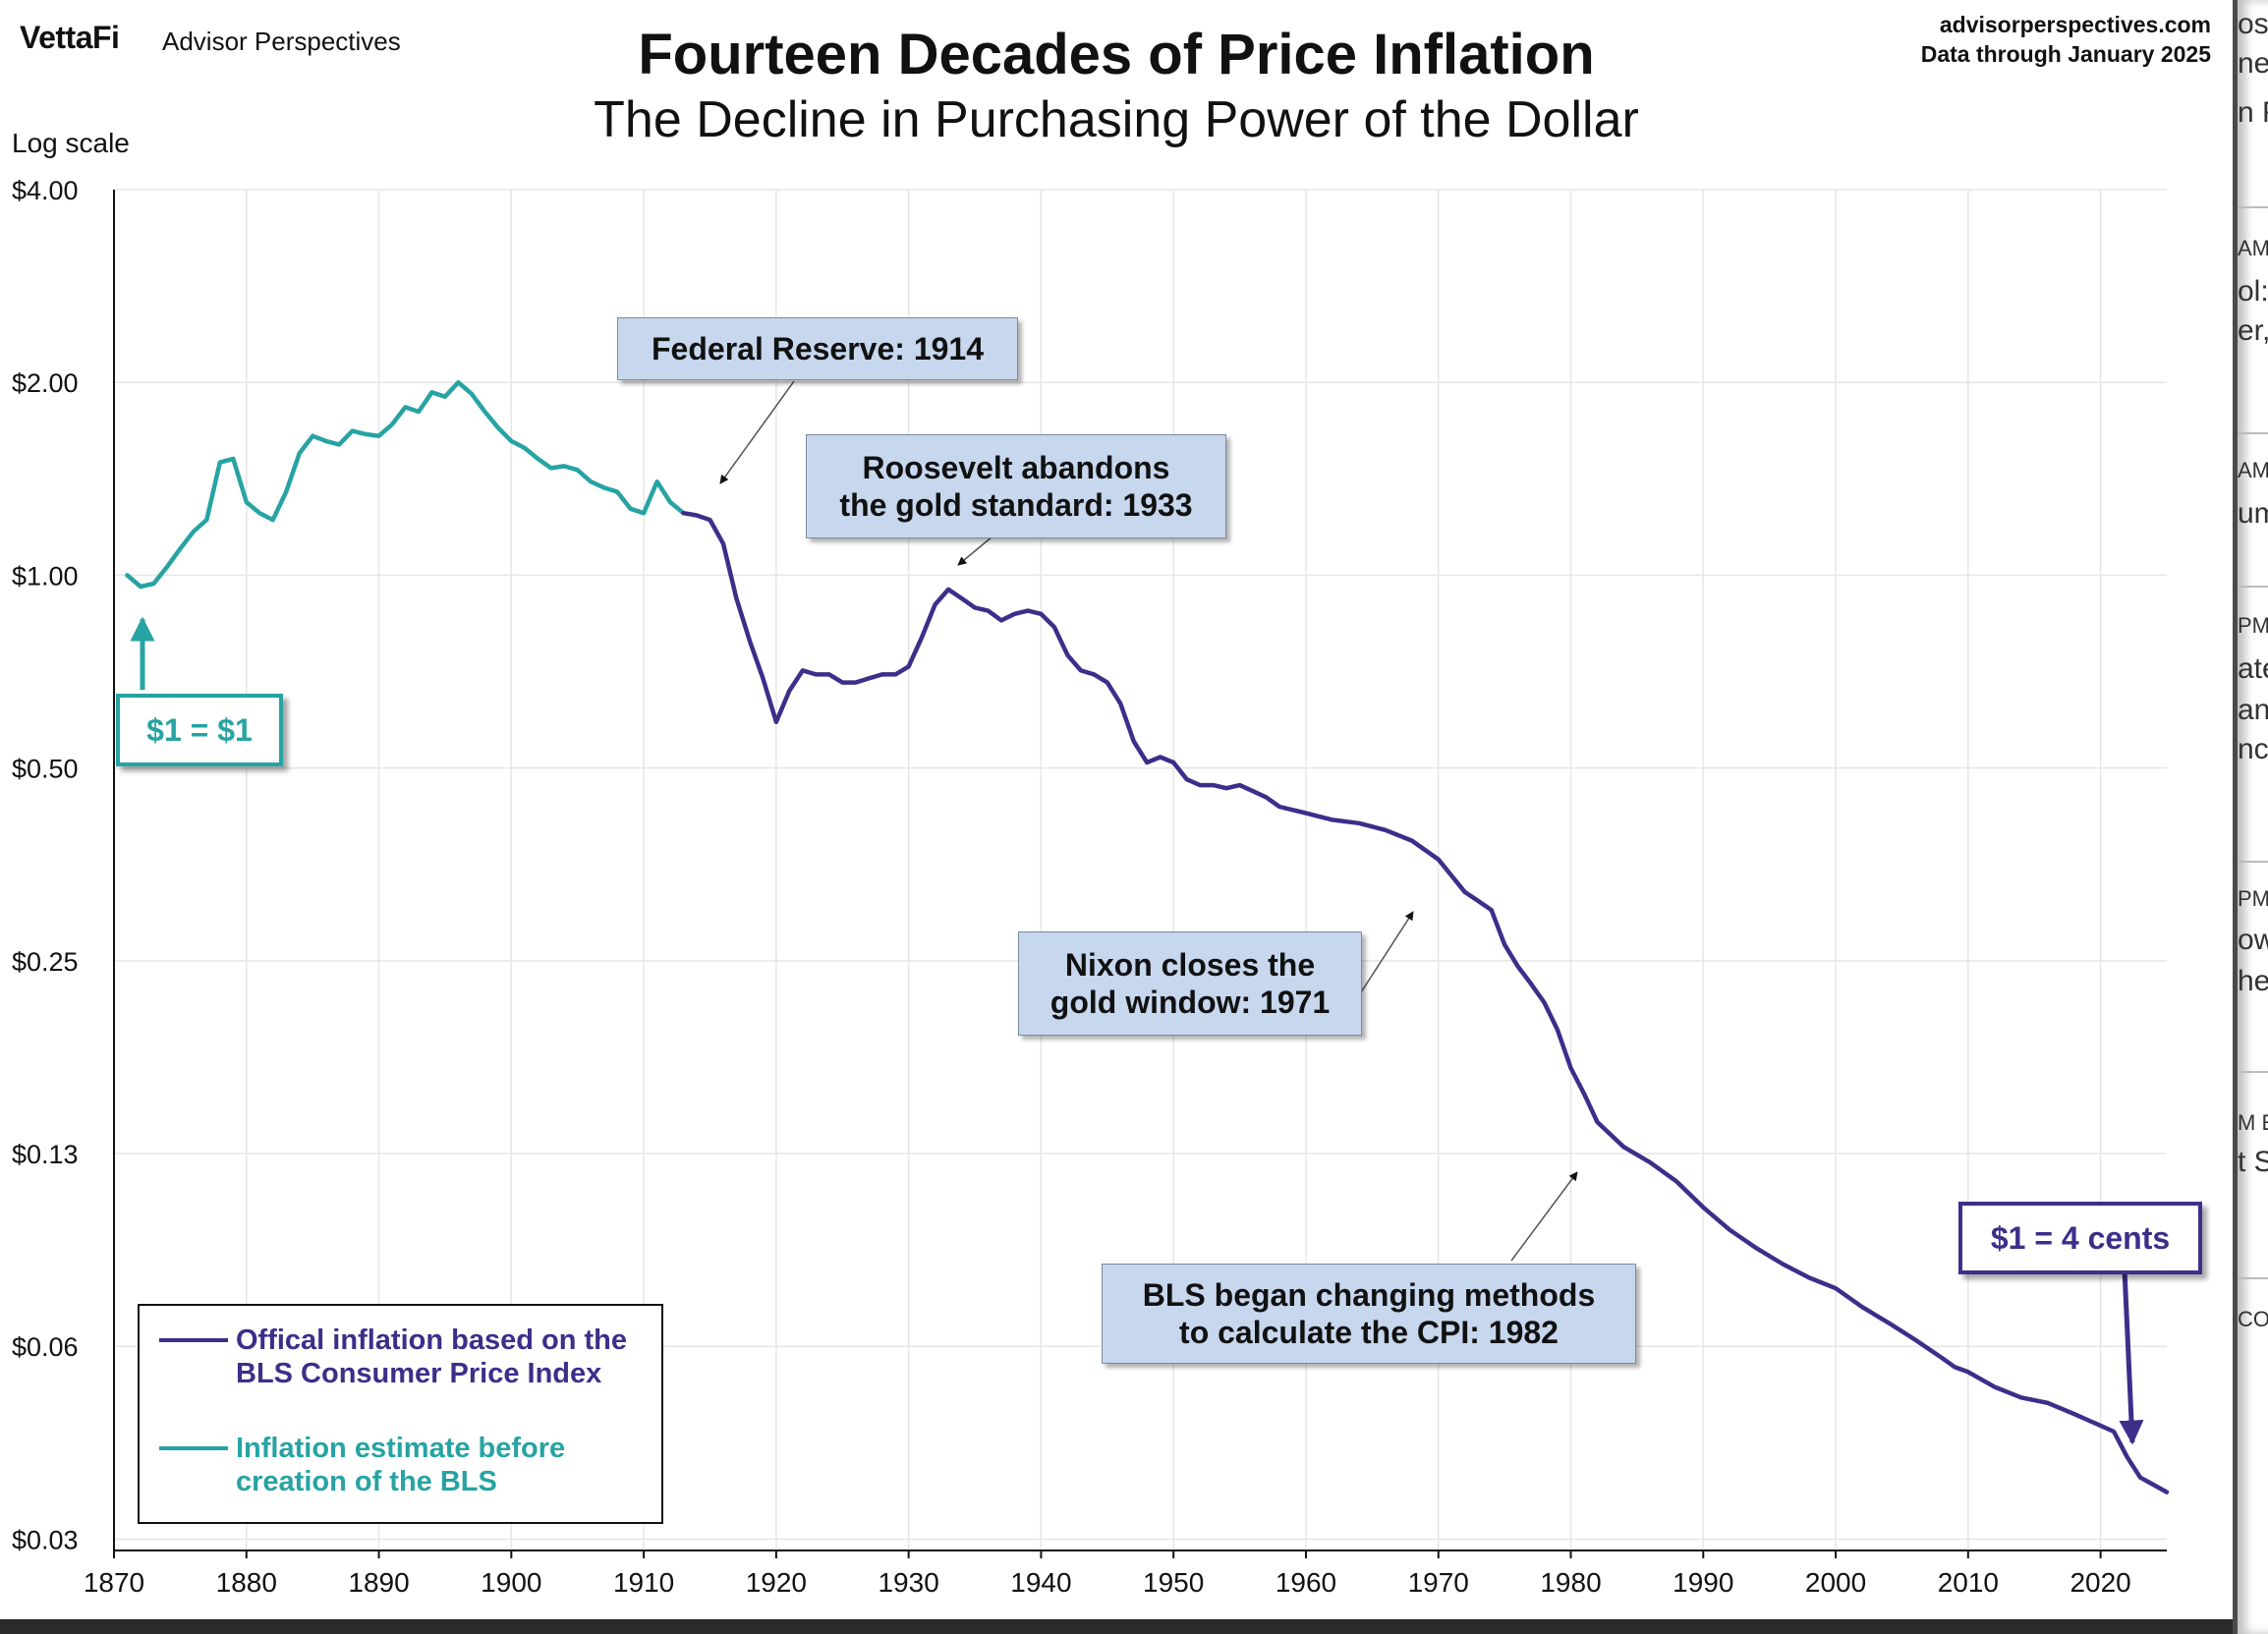 The height and width of the screenshot is (1634, 2268). I want to click on fed-callout-text: Federal Reserve: 1914, so click(818, 349).